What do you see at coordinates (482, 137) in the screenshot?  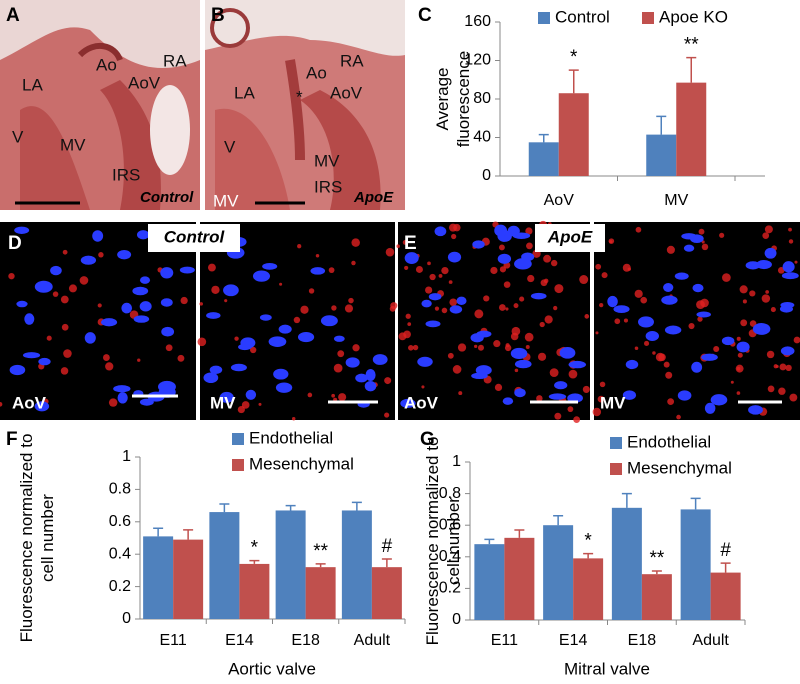 I see `y-tick-label: 40` at bounding box center [482, 137].